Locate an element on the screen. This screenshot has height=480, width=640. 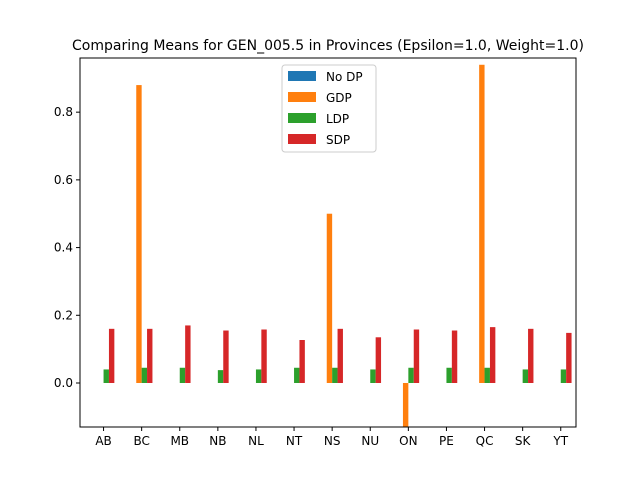
x-tick-label: NB is located at coordinates (217, 441).